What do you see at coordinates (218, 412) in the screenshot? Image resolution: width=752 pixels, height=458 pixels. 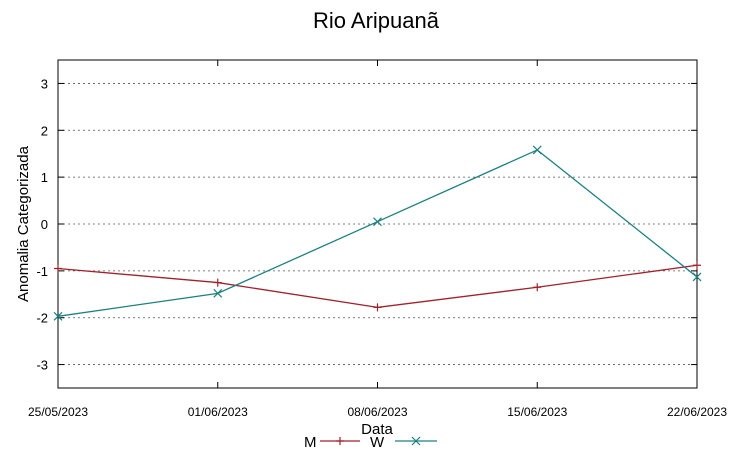 I see `x-tick-label: 01/06/2023` at bounding box center [218, 412].